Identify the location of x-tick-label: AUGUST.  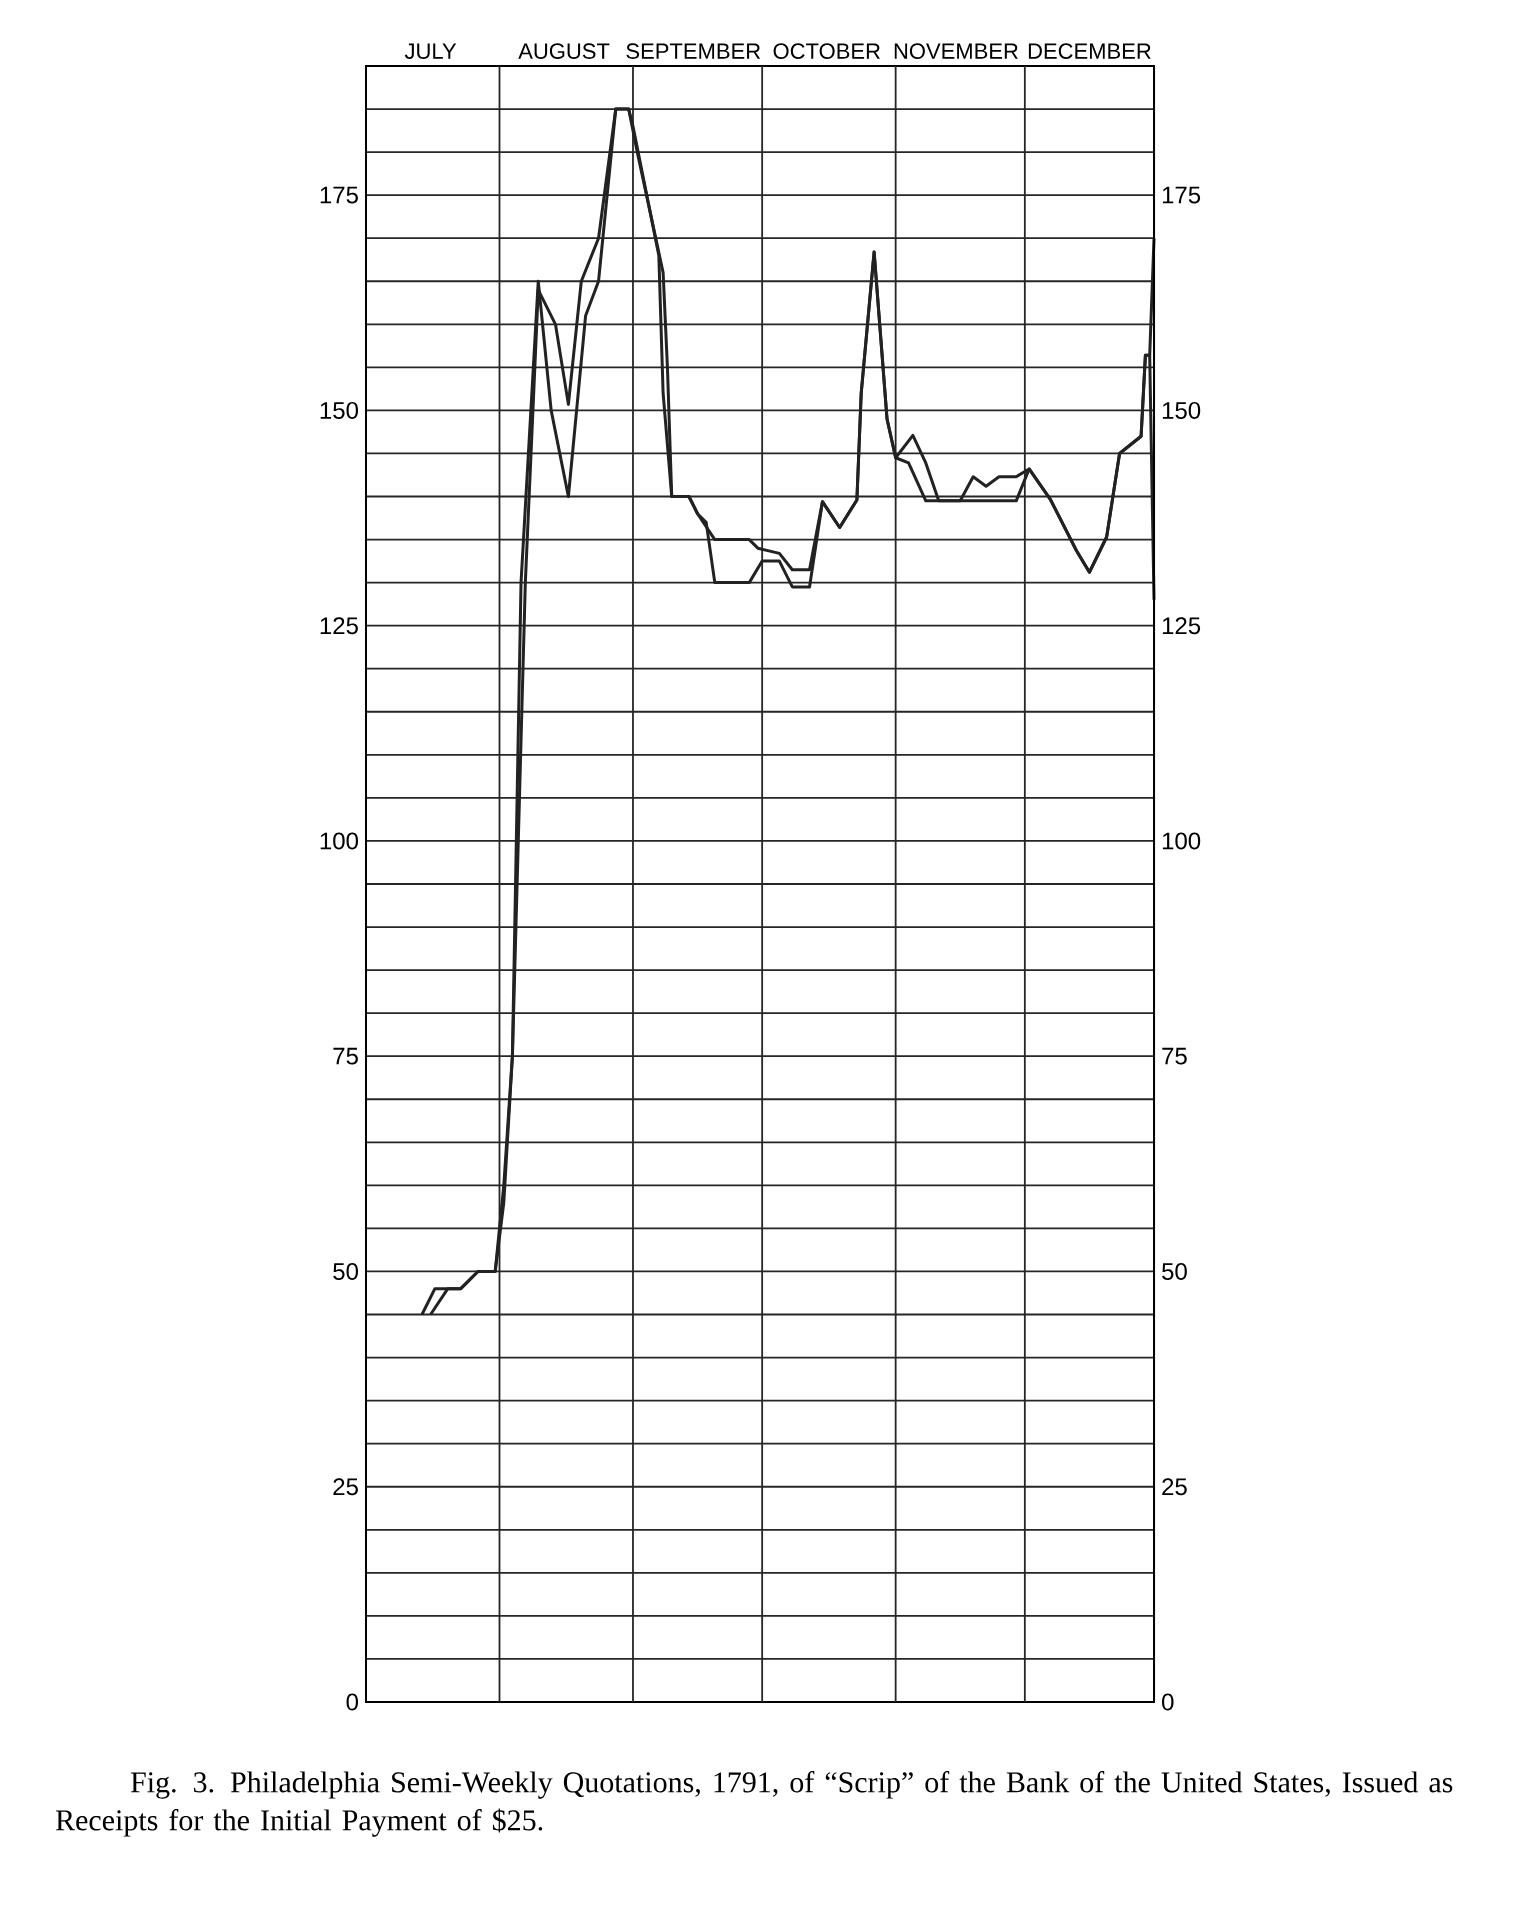
(564, 51).